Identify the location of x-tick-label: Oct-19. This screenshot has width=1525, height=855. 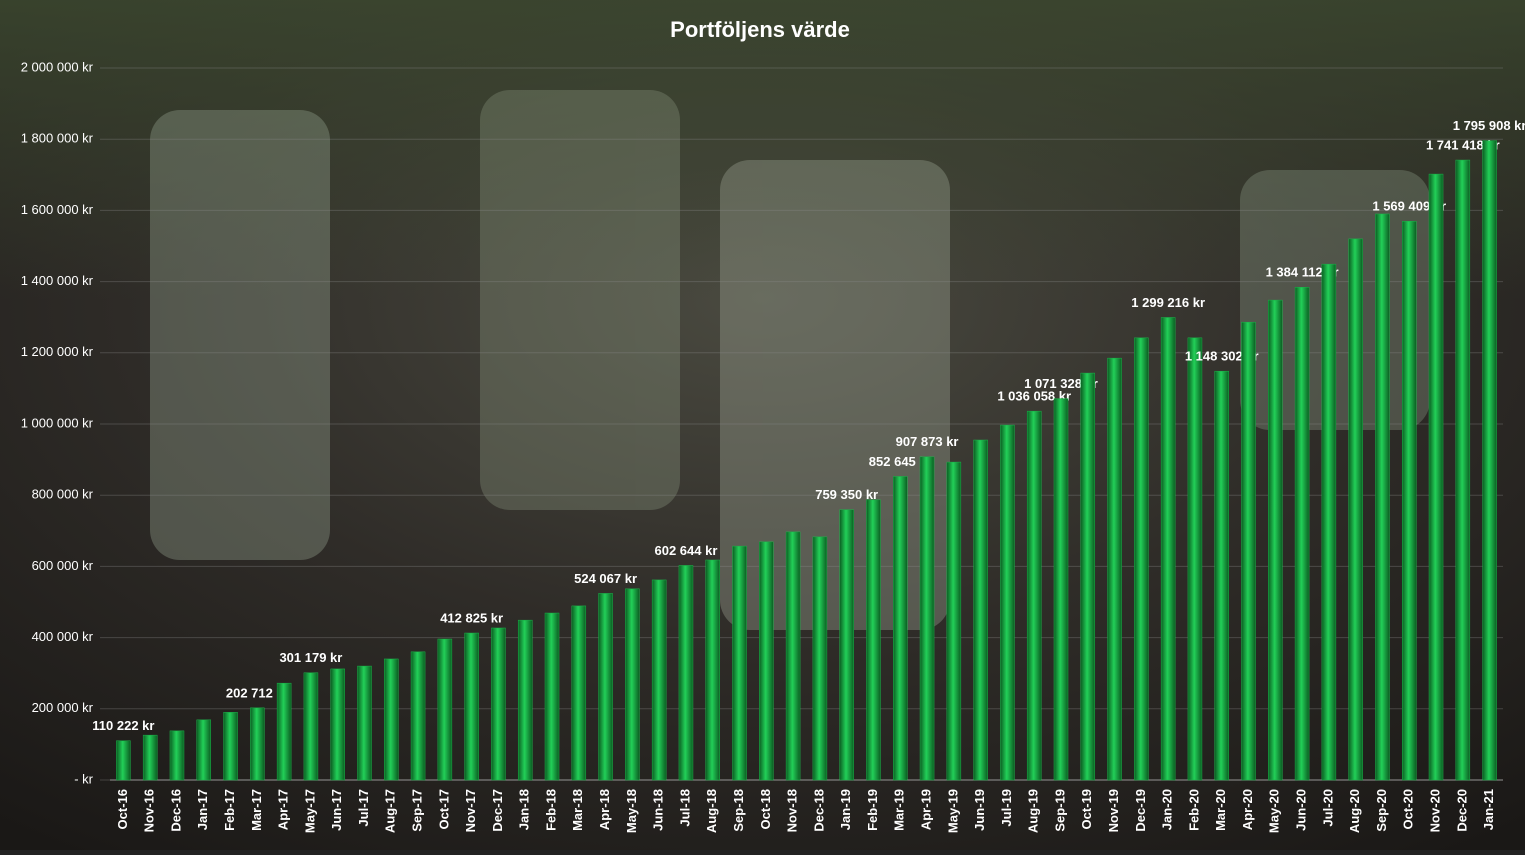
(1086, 809).